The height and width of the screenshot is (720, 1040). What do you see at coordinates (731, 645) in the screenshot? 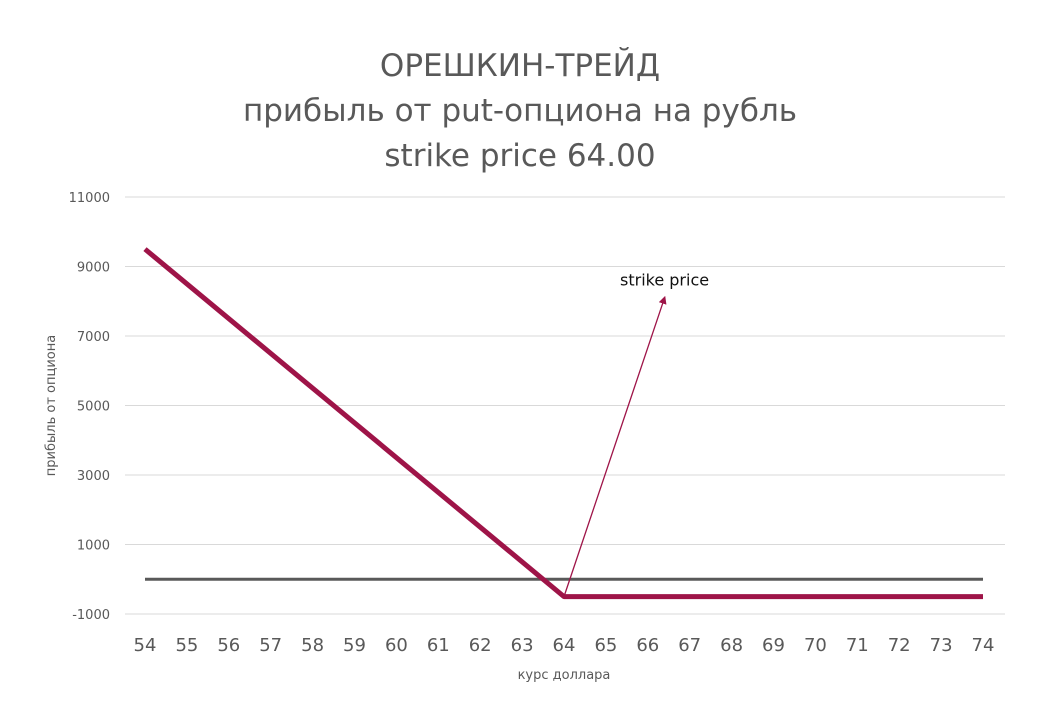
I see `x-tick-68: 68` at bounding box center [731, 645].